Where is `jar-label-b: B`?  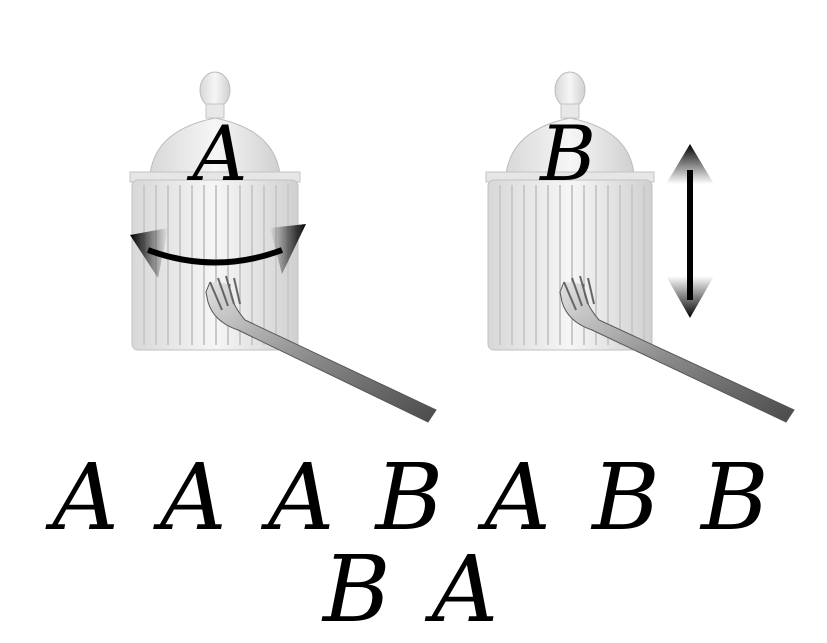
jar-label-b: B is located at coordinates (568, 153).